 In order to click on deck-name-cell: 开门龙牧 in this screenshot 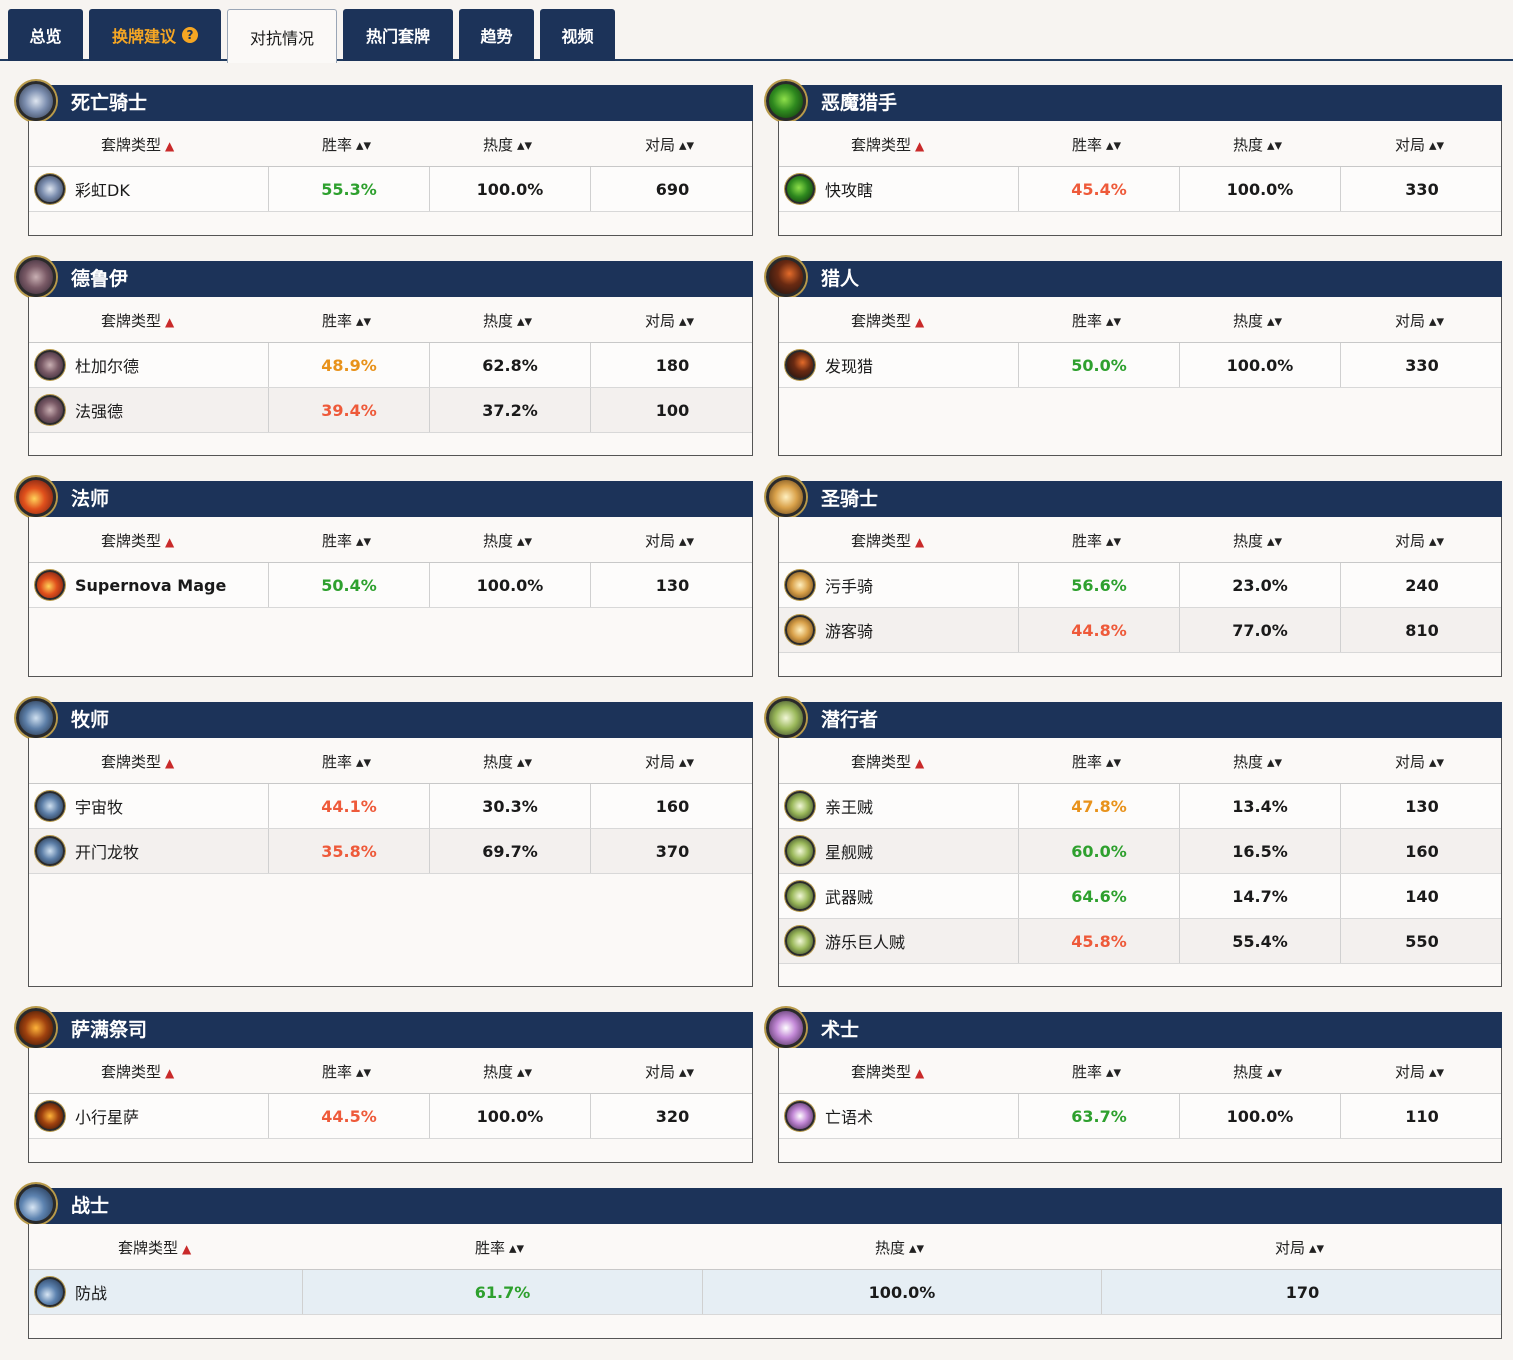, I will do `click(148, 851)`.